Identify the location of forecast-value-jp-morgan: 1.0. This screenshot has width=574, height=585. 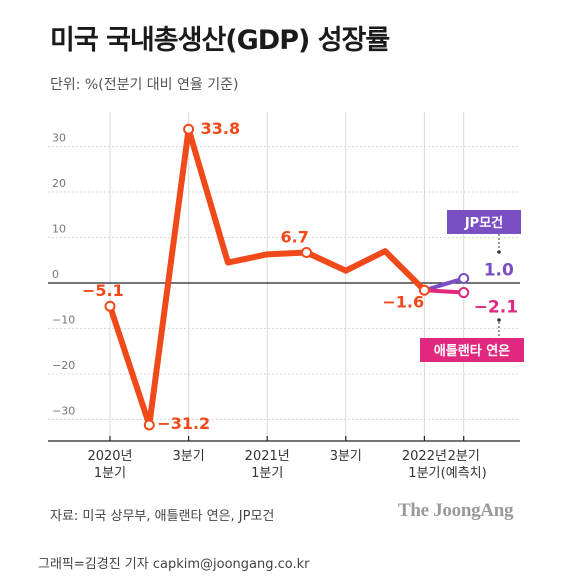
(499, 270).